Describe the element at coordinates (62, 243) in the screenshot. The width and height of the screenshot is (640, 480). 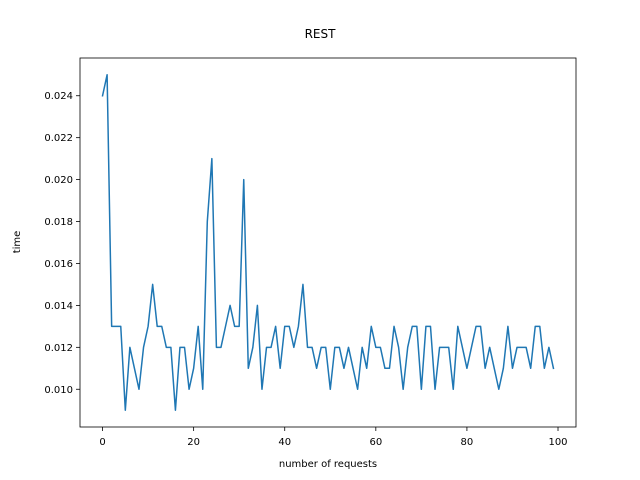
I see `y-axis: 0.010 0.012 0.014 0.016 0.018 0.020 0.022 0.024` at that location.